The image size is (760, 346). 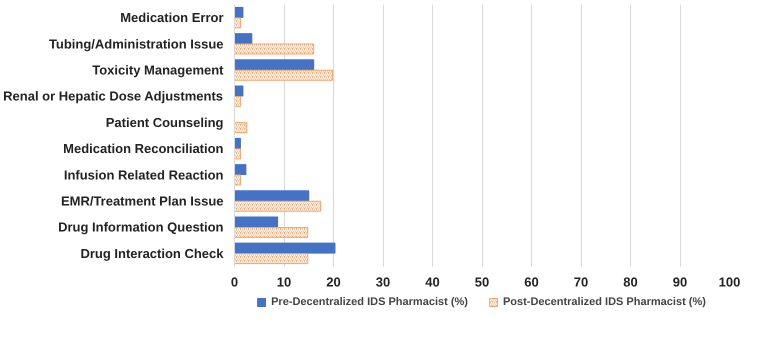 I want to click on y-tick-label: Medication Error, so click(x=172, y=18).